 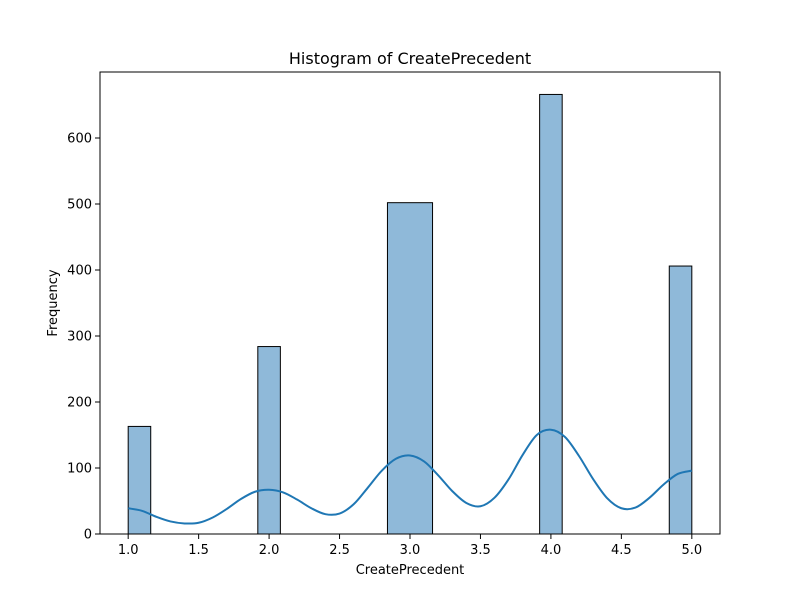 I want to click on x-tick-label-1: 1.5, so click(x=198, y=550).